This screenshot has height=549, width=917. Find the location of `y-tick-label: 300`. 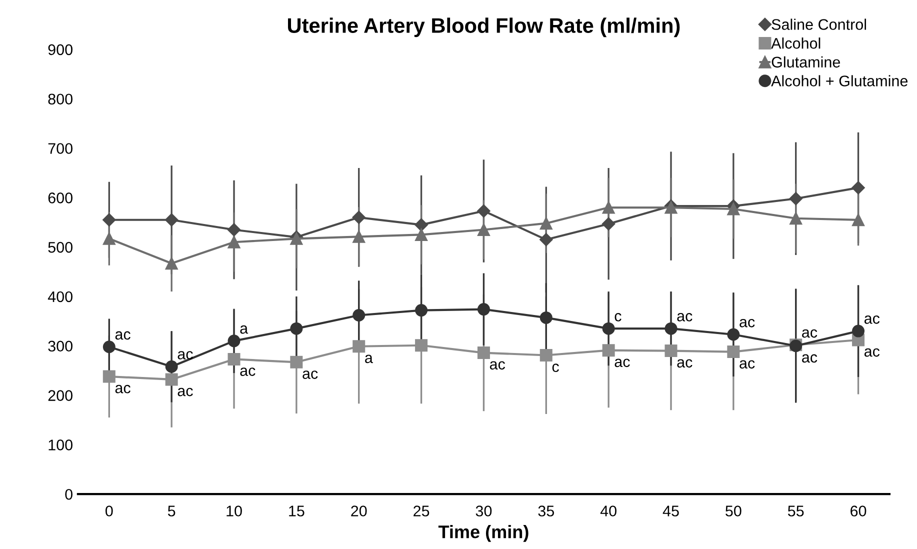

y-tick-label: 300 is located at coordinates (60, 346).